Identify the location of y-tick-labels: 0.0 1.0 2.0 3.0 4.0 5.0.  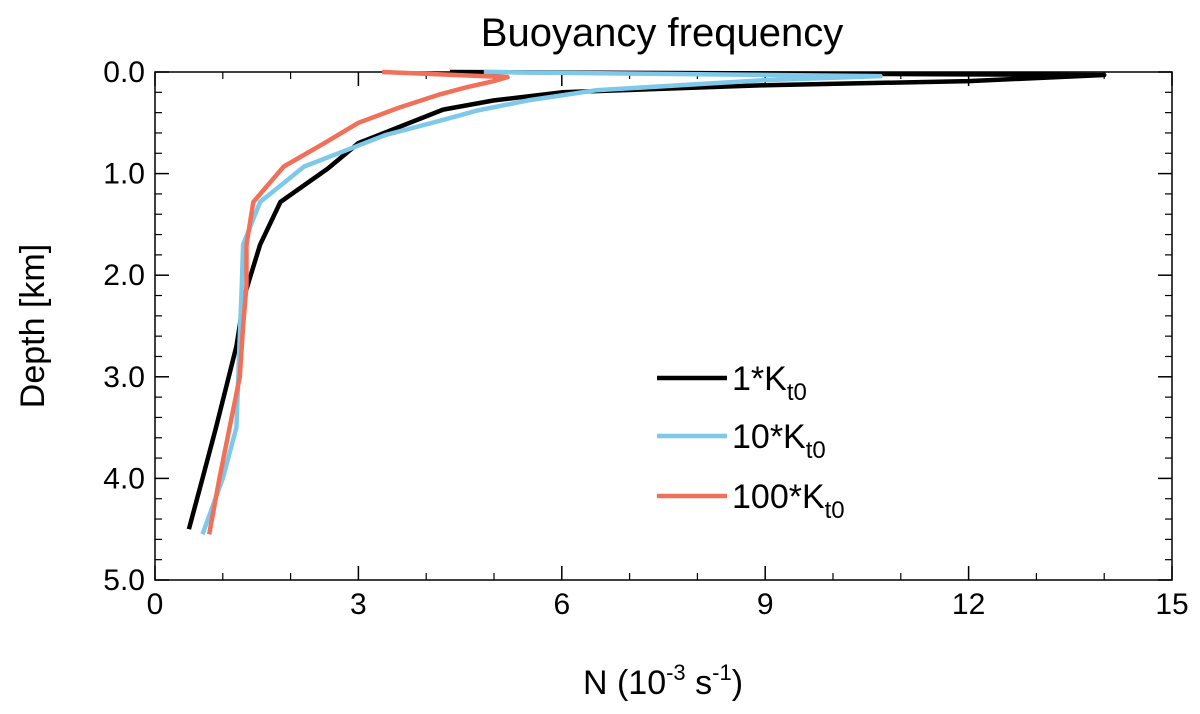
(124, 326).